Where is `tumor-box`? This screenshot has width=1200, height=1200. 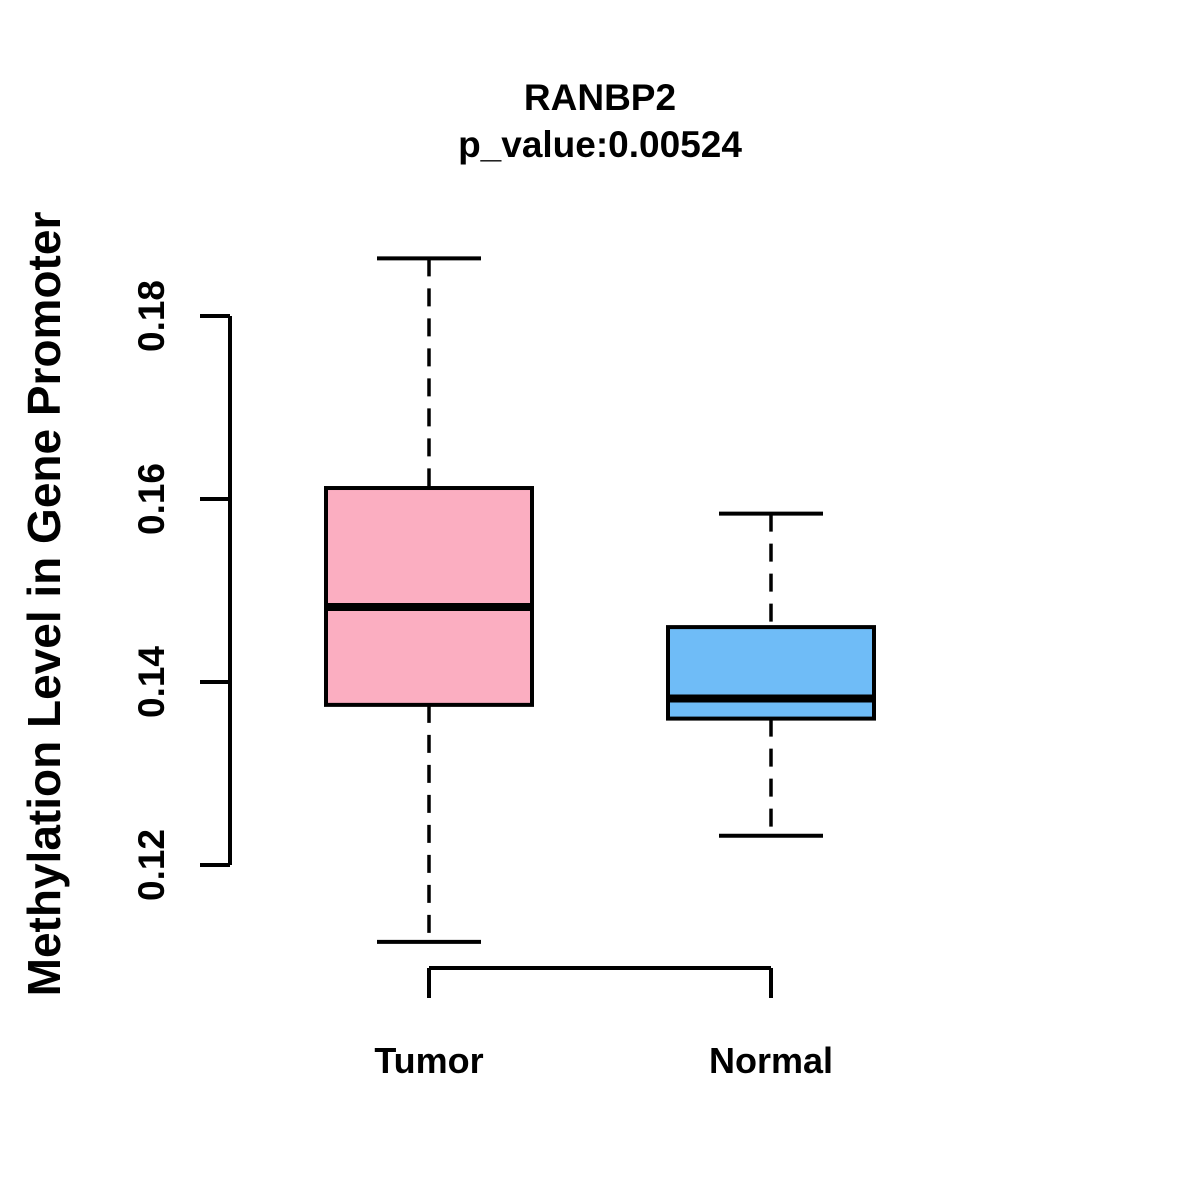 tumor-box is located at coordinates (429, 596).